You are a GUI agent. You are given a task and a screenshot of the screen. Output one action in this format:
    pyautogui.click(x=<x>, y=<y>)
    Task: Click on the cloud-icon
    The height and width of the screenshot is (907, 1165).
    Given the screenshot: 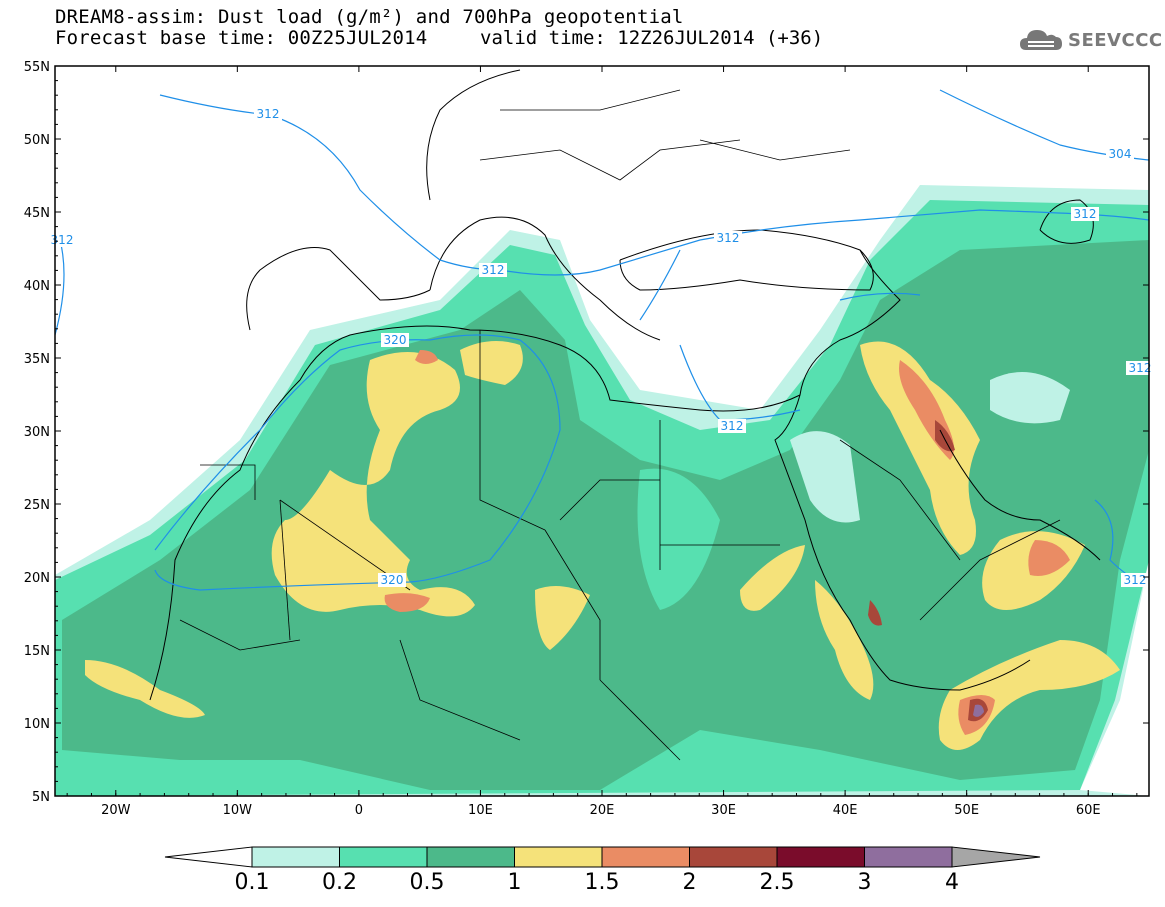 What is the action you would take?
    pyautogui.click(x=1041, y=40)
    